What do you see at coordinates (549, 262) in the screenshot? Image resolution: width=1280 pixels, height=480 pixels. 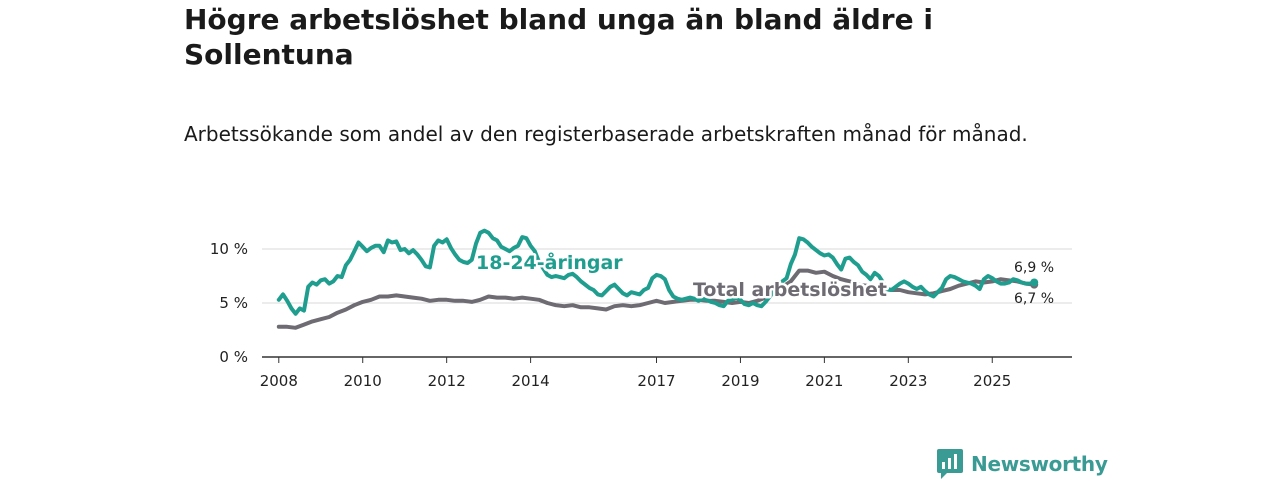 I see `youth-series-label: 18-24-åringar` at bounding box center [549, 262].